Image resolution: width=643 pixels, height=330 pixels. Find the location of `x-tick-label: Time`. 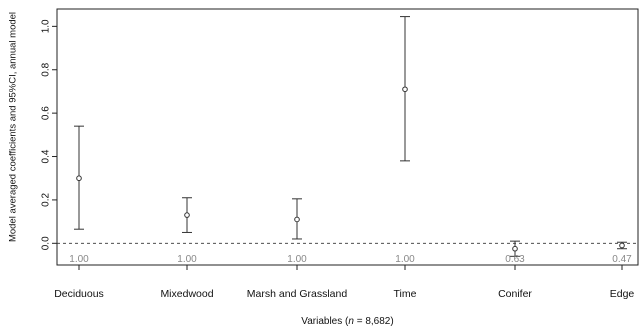

x-tick-label: Time is located at coordinates (405, 294).